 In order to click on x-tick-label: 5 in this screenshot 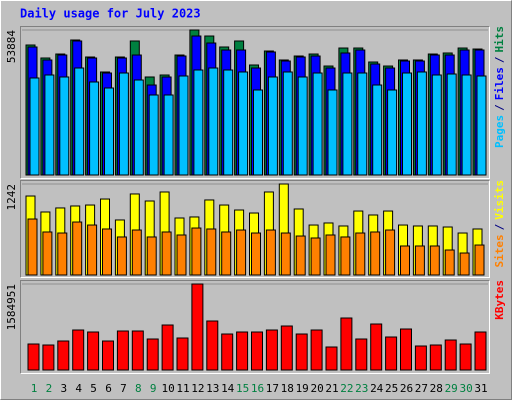, I will do `click(93, 388)`.